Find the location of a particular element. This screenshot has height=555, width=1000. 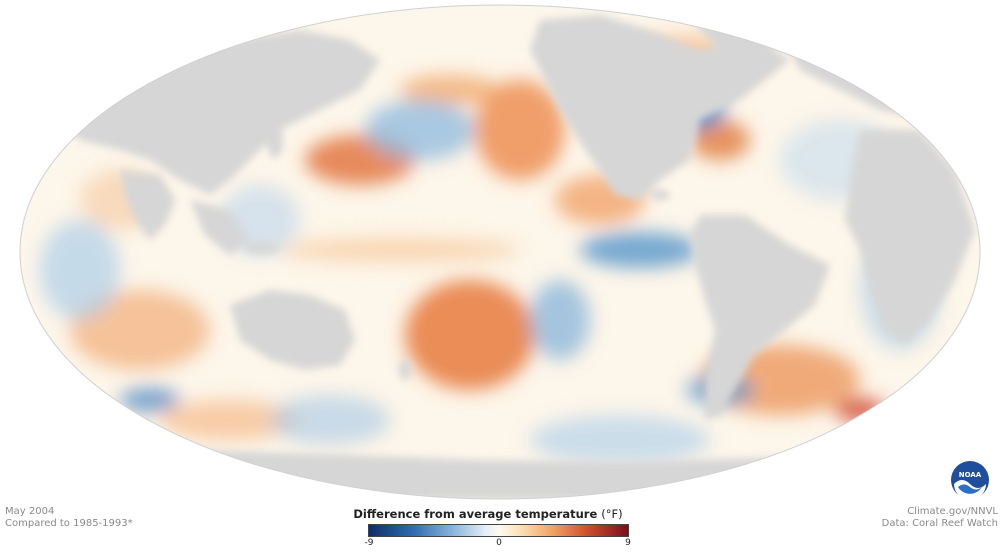

map-date: May 2004 is located at coordinates (30, 511).